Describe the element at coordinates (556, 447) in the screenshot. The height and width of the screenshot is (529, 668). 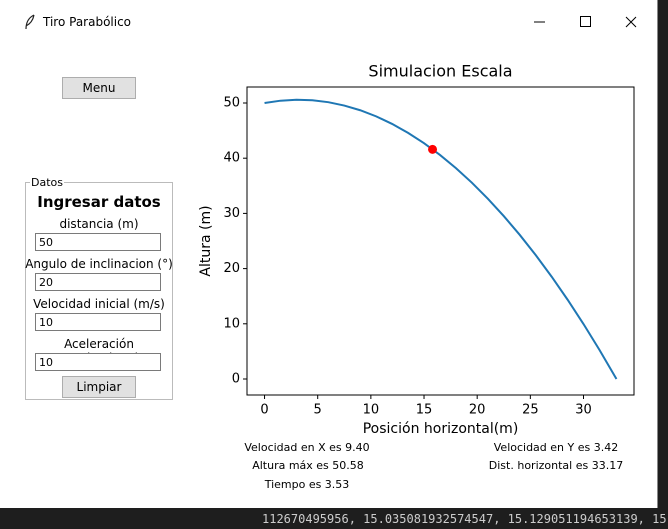
I see `result-text: Velocidad en Y es 3.42` at that location.